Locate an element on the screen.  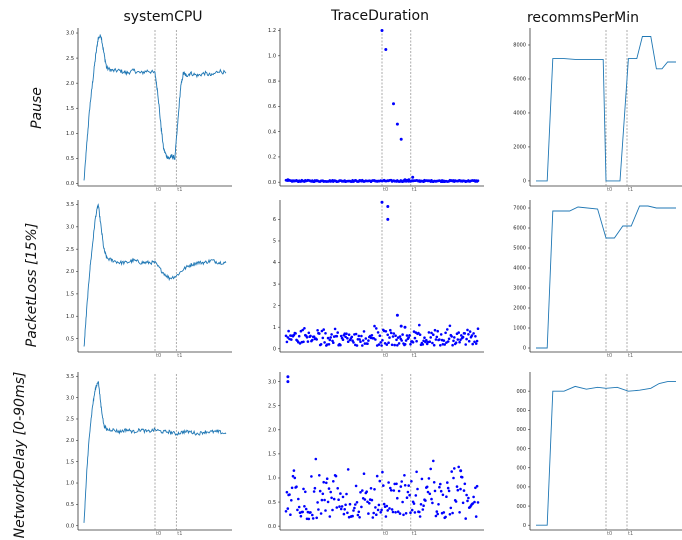
y-tick-label: 1.2 is located at coordinates (272, 31).